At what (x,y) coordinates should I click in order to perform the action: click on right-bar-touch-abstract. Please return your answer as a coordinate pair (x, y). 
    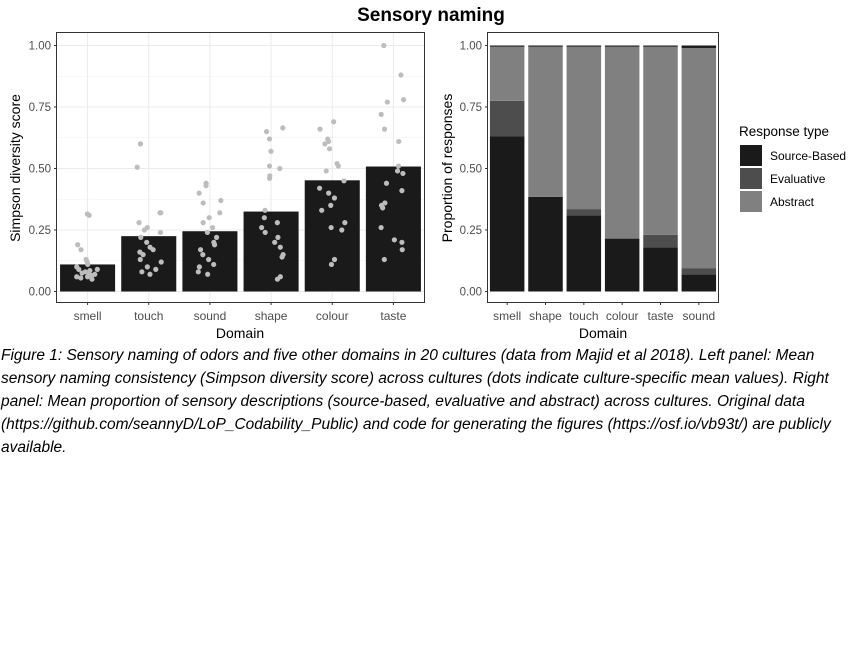
    Looking at the image, I should click on (584, 128).